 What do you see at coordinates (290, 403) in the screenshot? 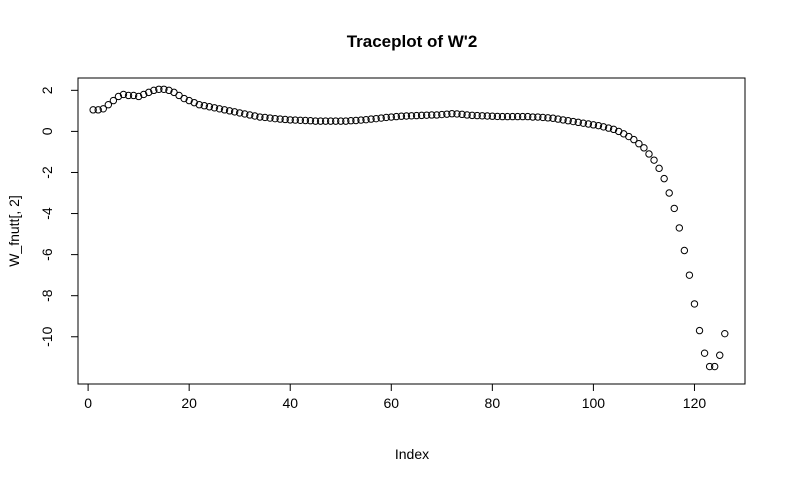
I see `x-tick-label: 40` at bounding box center [290, 403].